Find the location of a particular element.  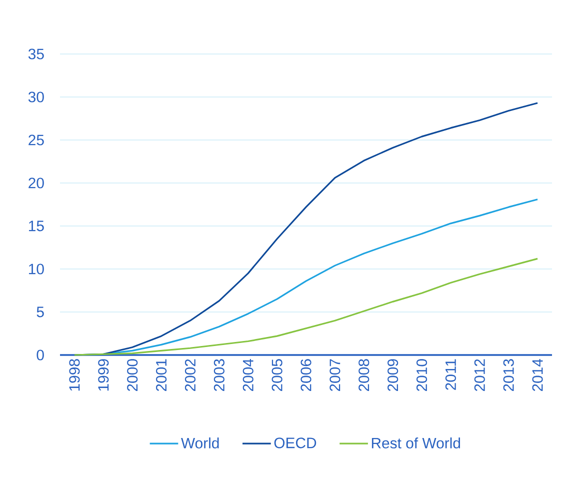

x-tick-label: 2001 is located at coordinates (161, 375).